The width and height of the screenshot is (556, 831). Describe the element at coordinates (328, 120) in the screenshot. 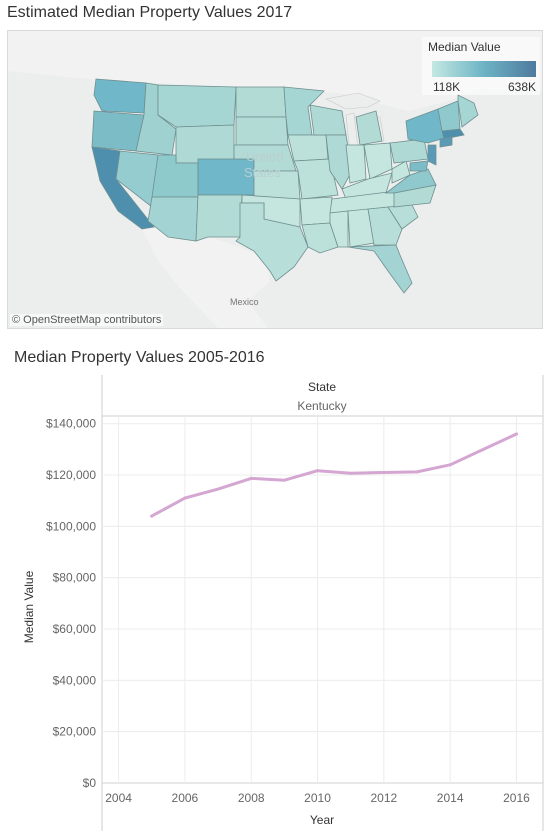

I see `state-wisconsin` at that location.